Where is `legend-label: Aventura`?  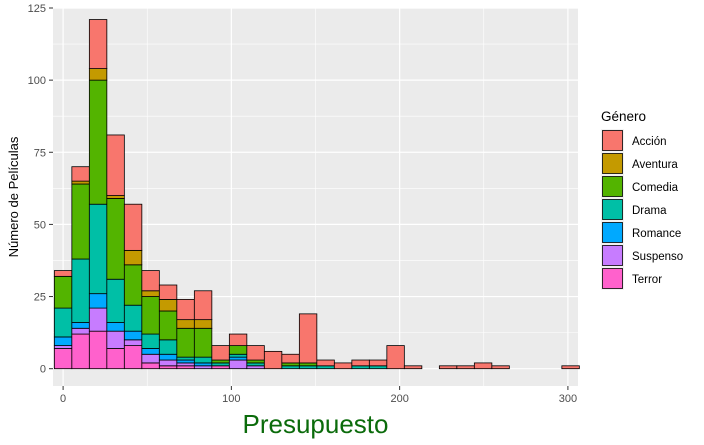
legend-label: Aventura is located at coordinates (655, 165).